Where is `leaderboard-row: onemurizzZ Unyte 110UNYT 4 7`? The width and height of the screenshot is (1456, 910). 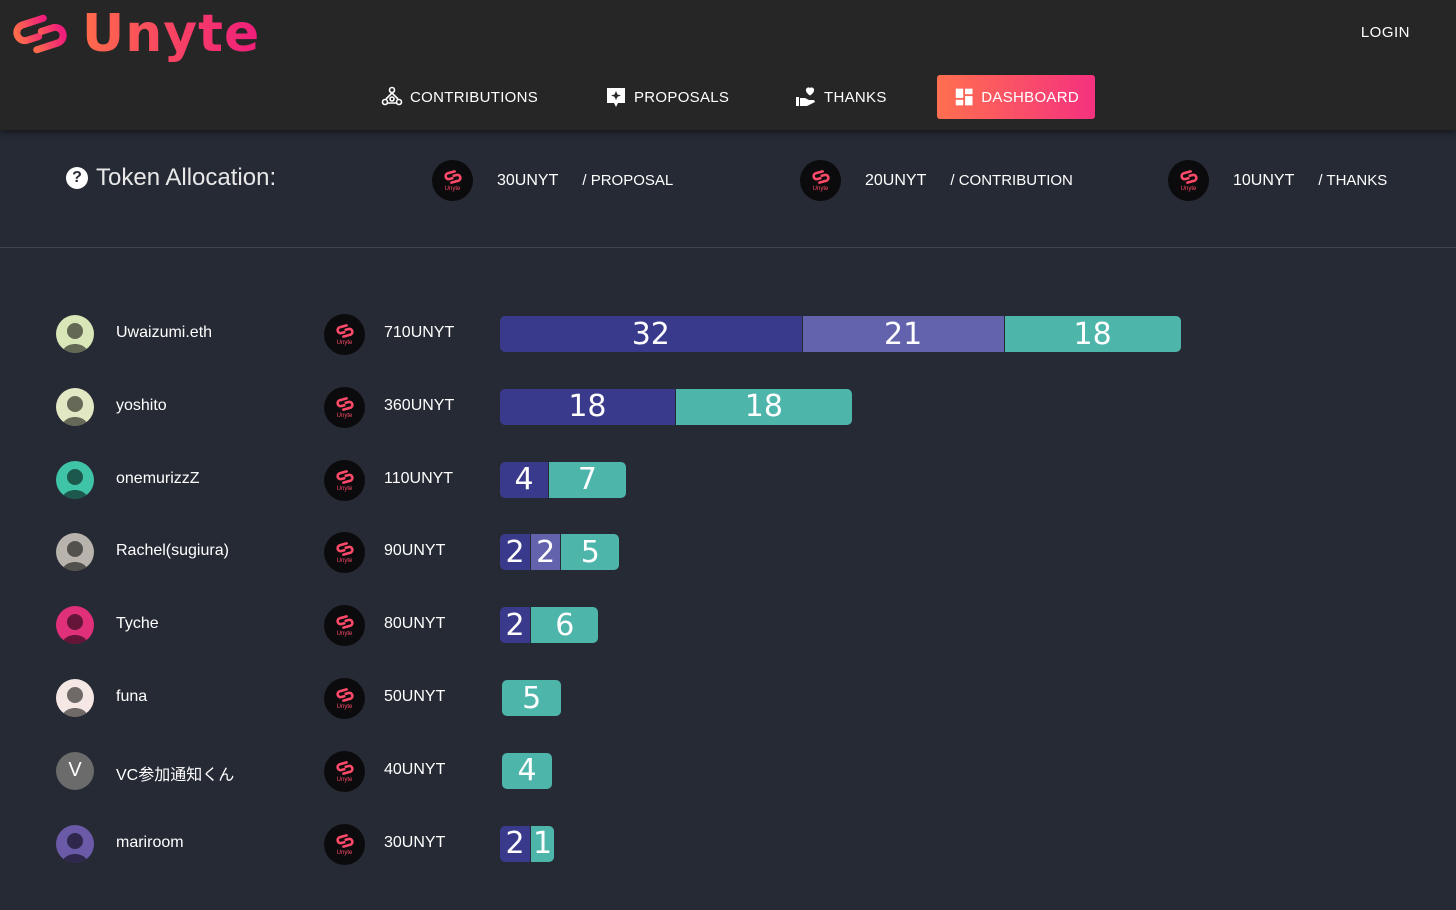 leaderboard-row: onemurizzZ Unyte 110UNYT 4 7 is located at coordinates (728, 480).